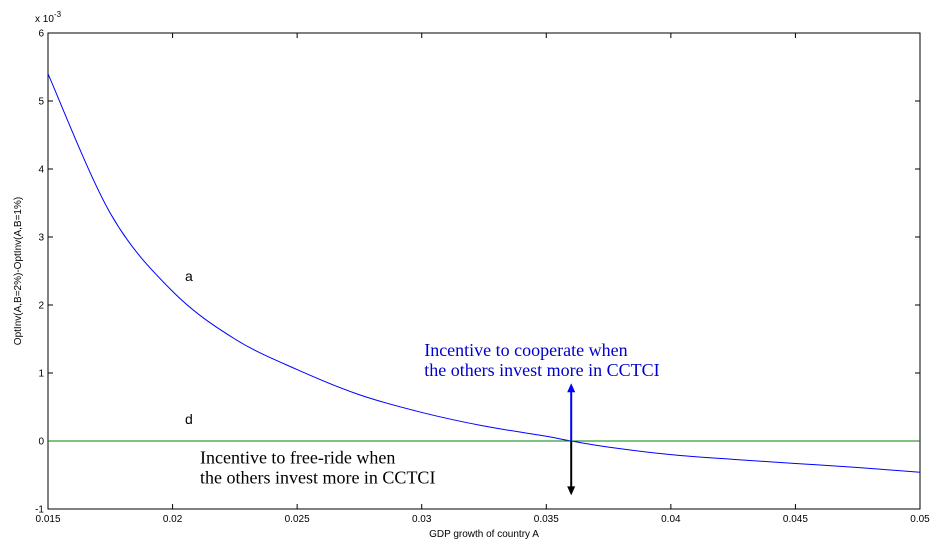  What do you see at coordinates (317, 477) in the screenshot?
I see `annotation-1-line-1: the others invest more in CCTCI` at bounding box center [317, 477].